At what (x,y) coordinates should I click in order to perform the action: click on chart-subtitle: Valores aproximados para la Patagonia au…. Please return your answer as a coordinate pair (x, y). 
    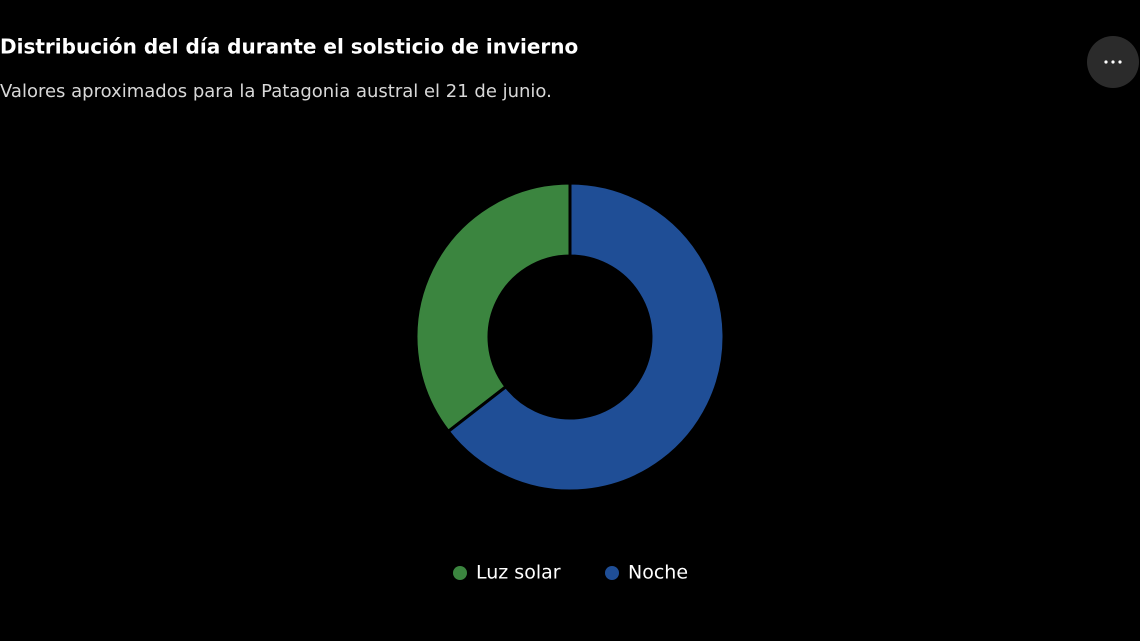
    Looking at the image, I should click on (276, 91).